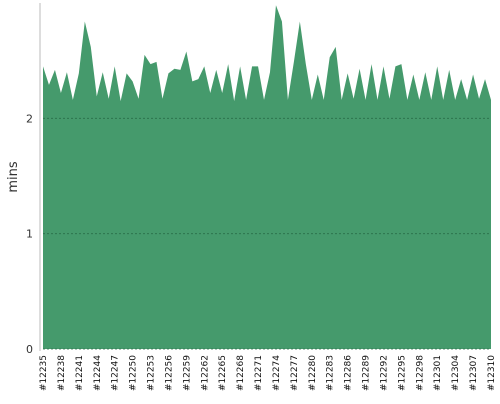 The image size is (500, 404). Describe the element at coordinates (134, 373) in the screenshot. I see `x-tick-label: #12250` at that location.